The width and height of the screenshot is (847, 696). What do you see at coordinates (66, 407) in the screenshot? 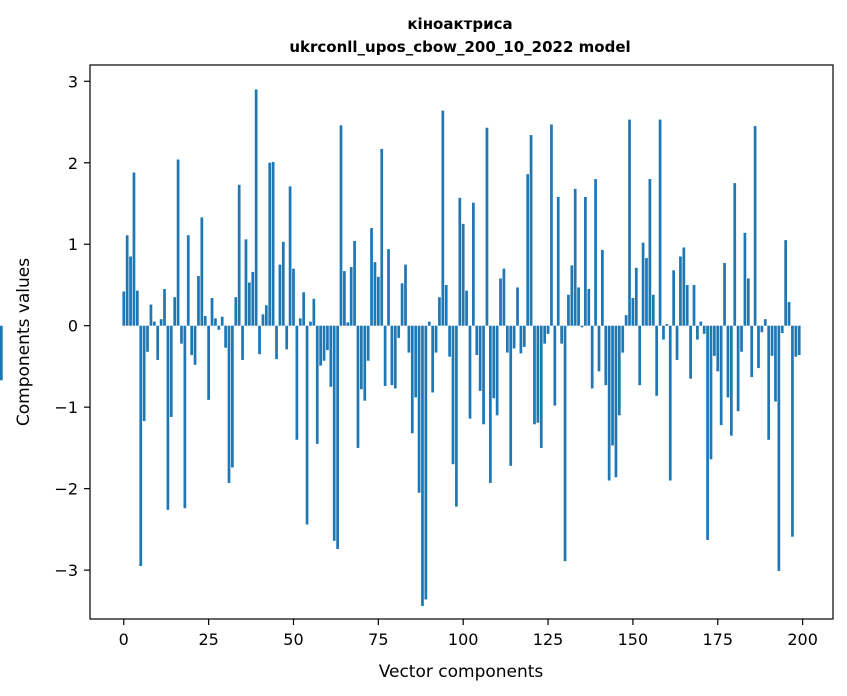
I see `y-tick-label: −1` at bounding box center [66, 407].